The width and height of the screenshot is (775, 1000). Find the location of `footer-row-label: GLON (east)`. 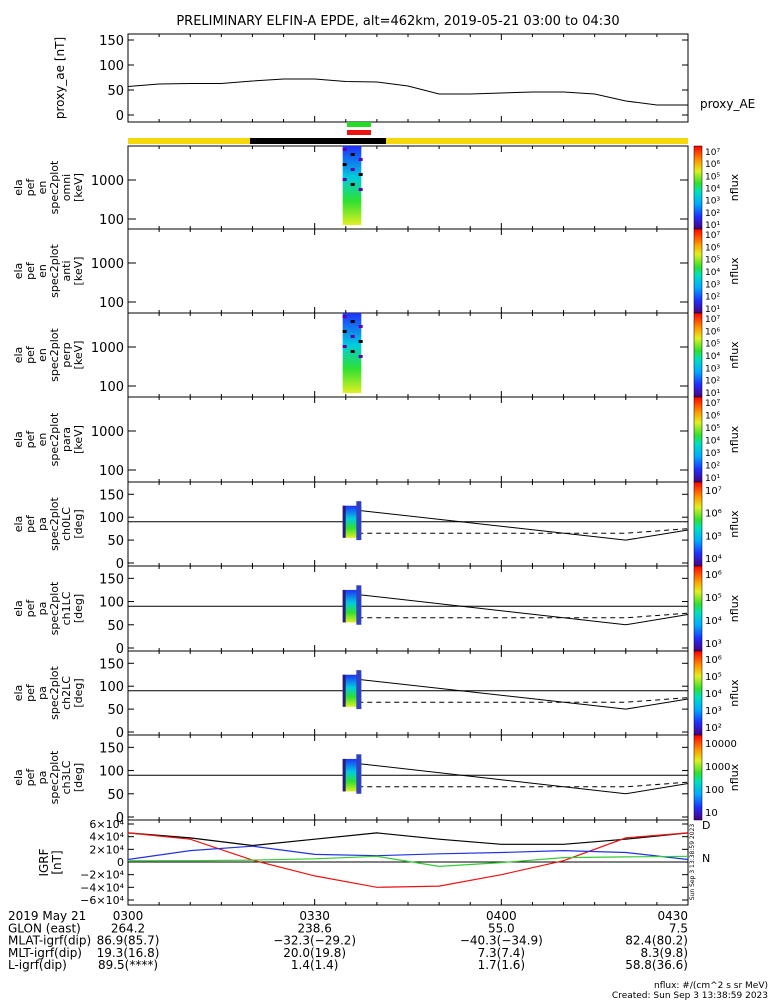

footer-row-label: GLON (east) is located at coordinates (44, 928).